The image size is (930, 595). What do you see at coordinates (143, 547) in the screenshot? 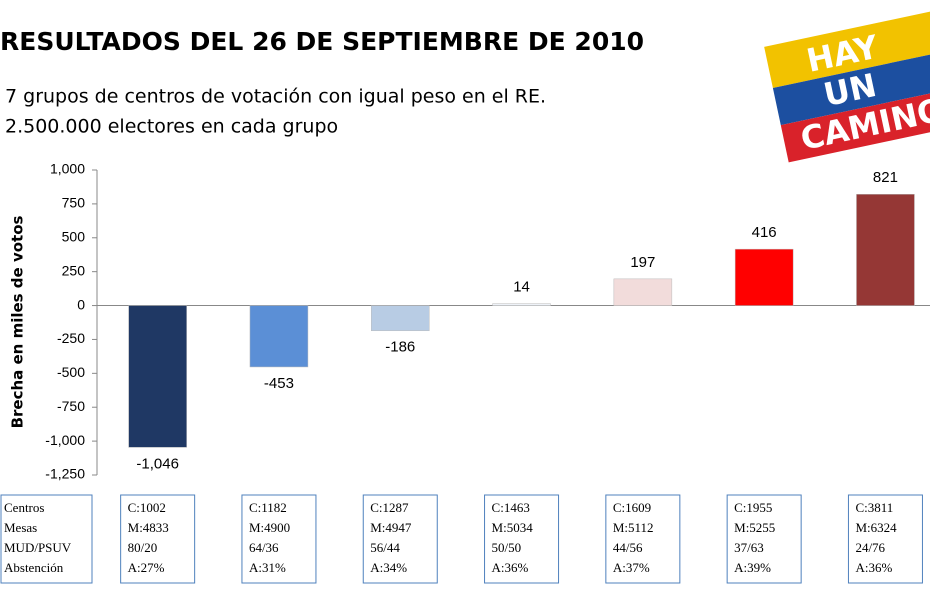
I see `info-cell: 80/20` at bounding box center [143, 547].